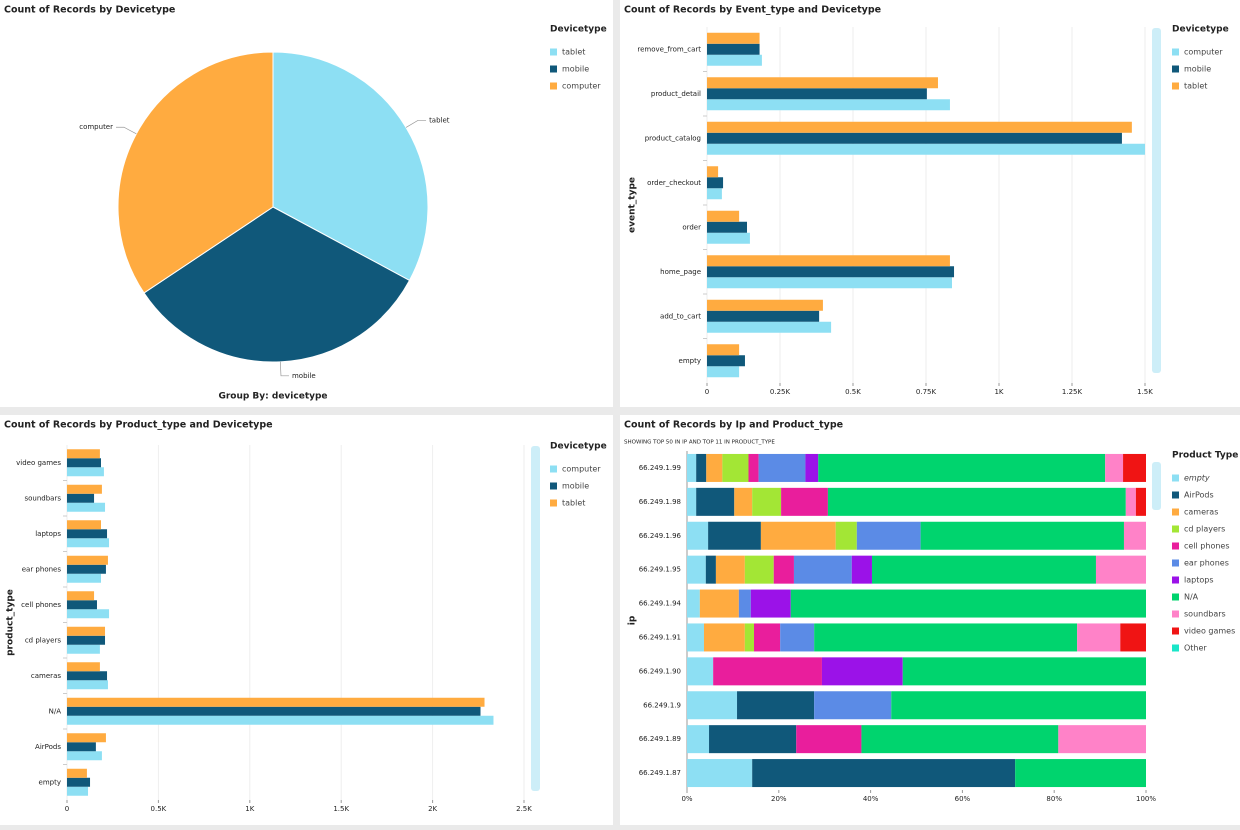 This screenshot has width=1240, height=830. What do you see at coordinates (42, 498) in the screenshot?
I see `y-tick-label: soundbars` at bounding box center [42, 498].